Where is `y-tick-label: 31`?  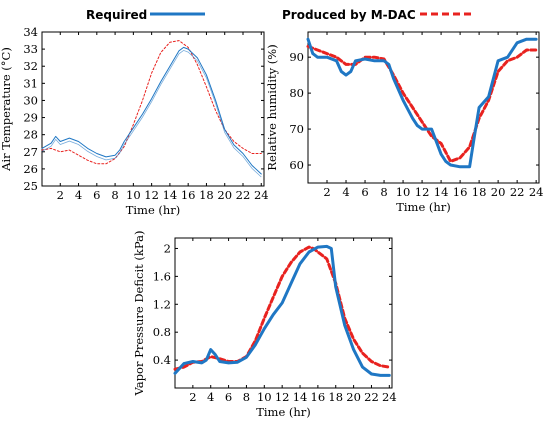
y-tick-label: 31 is located at coordinates (30, 83).